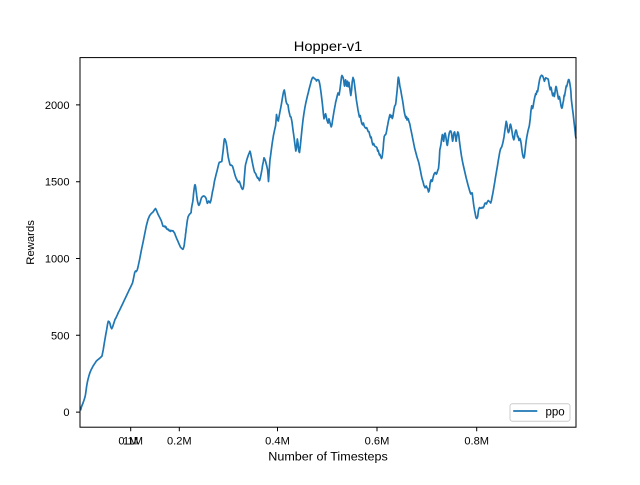 Image resolution: width=640 pixels, height=485 pixels. I want to click on svg-text: Rewards, so click(31, 242).